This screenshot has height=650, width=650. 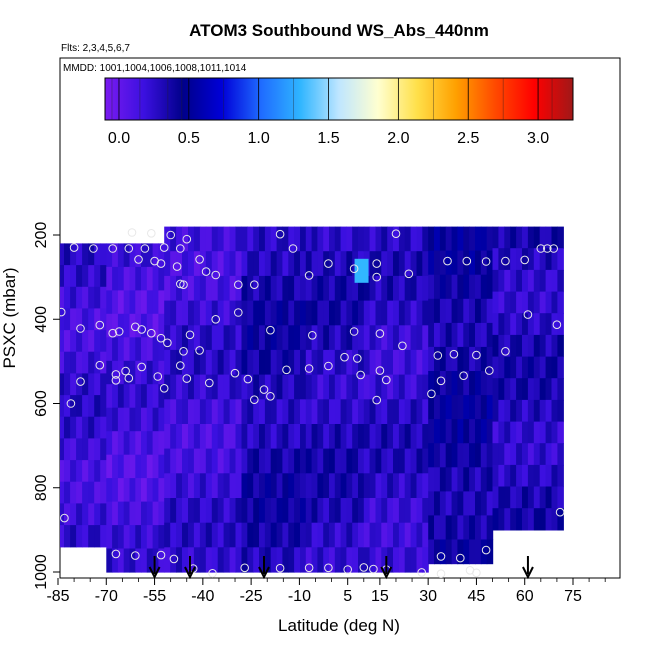 What do you see at coordinates (264, 573) in the screenshot?
I see `location-arrow-head` at bounding box center [264, 573].